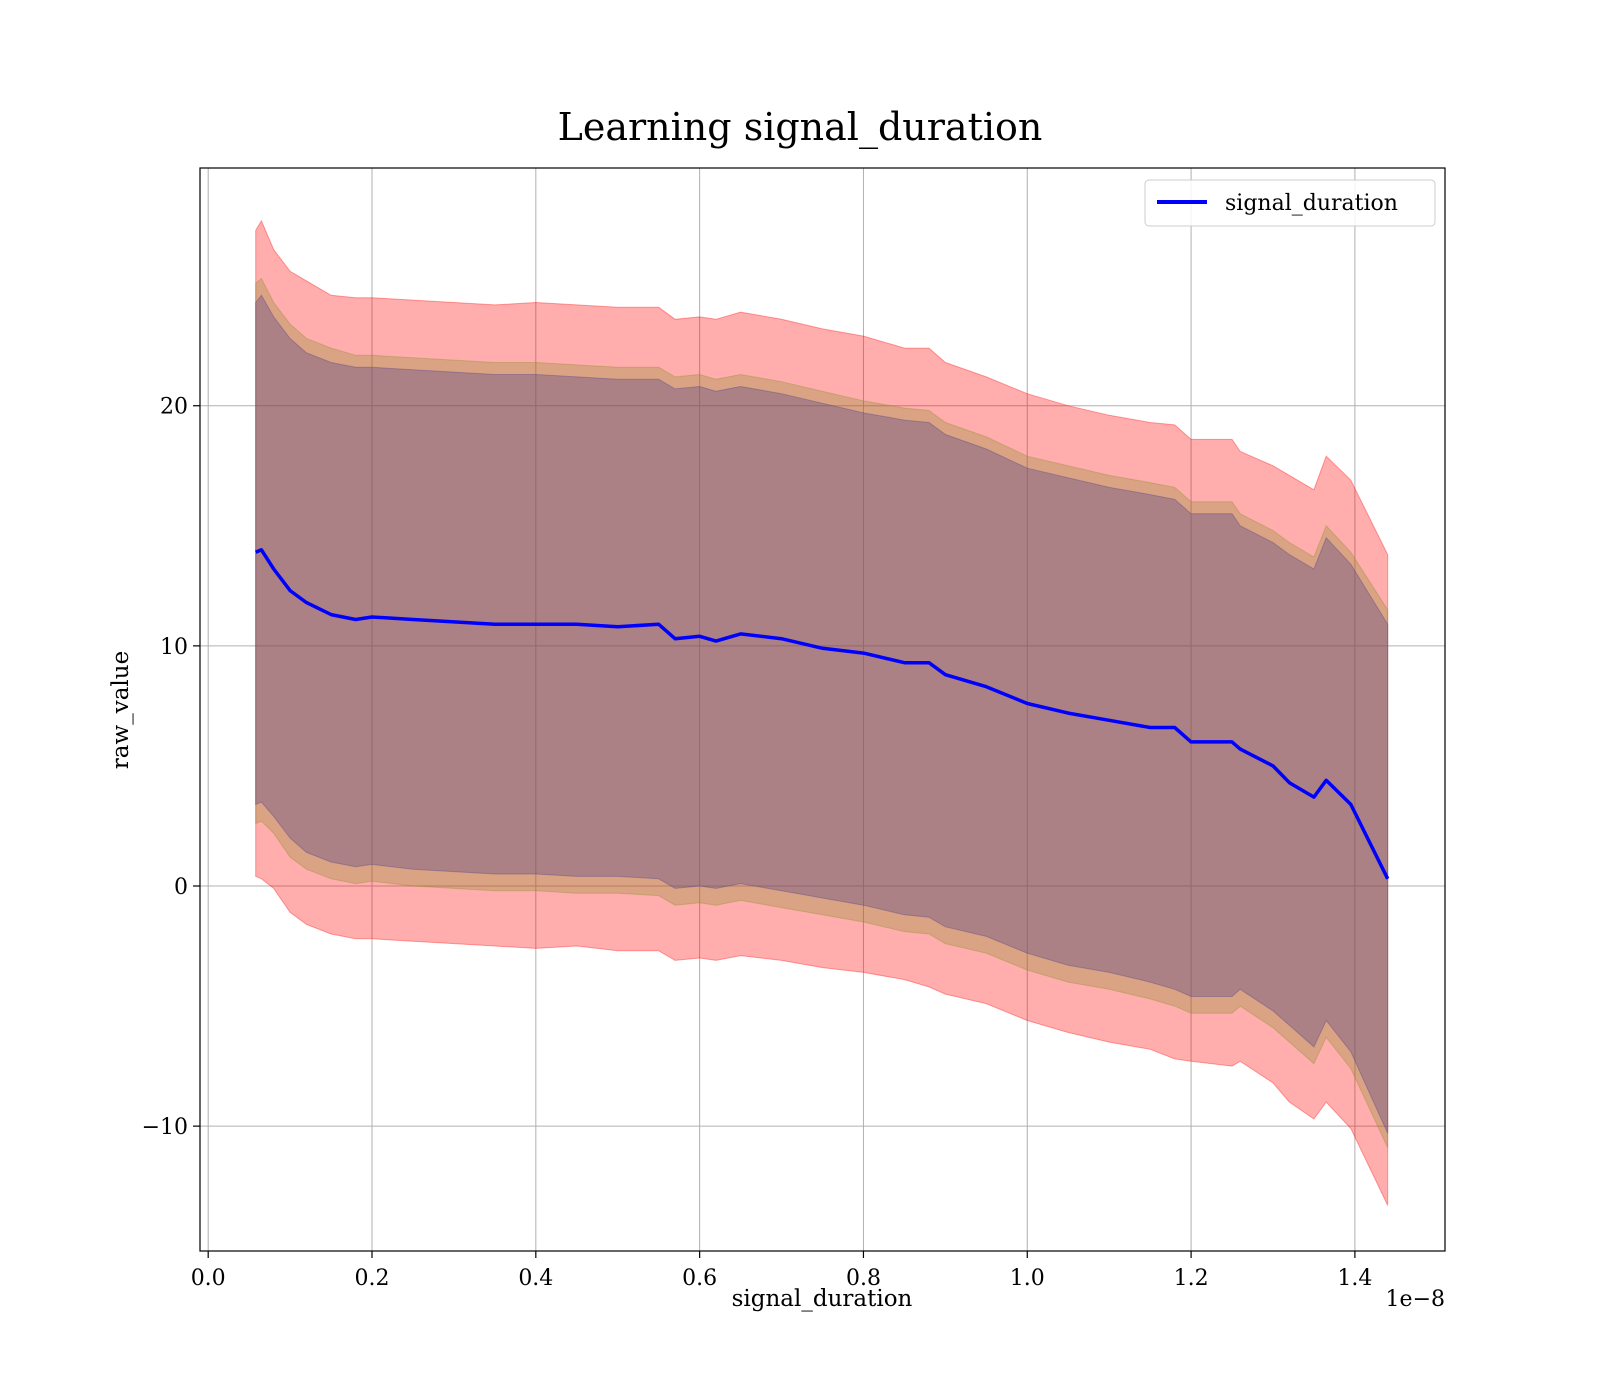  I want to click on legend-box, so click(1290, 203).